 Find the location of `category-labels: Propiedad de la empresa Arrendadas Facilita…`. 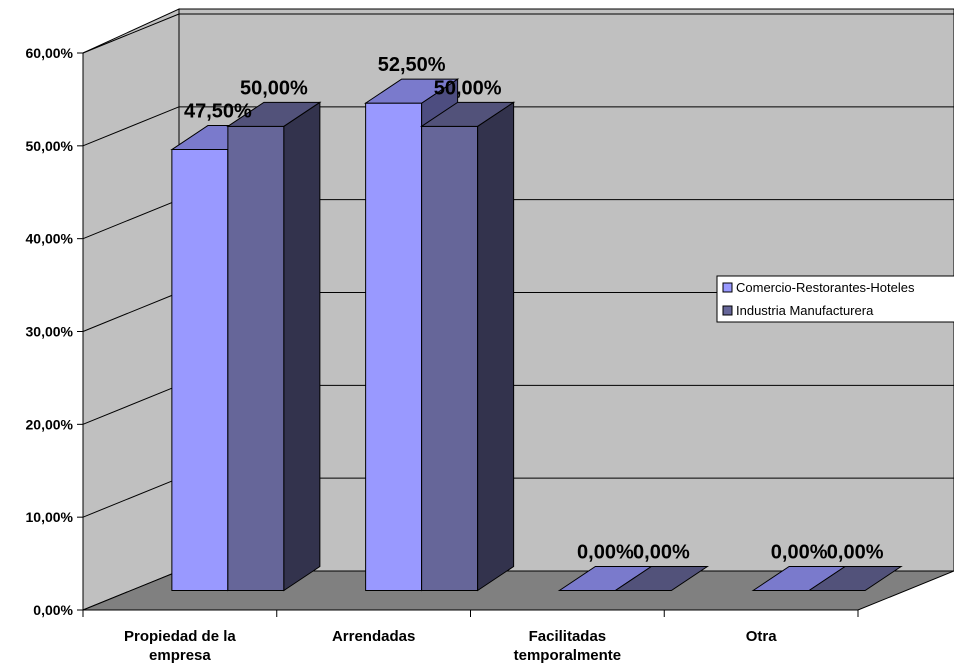

category-labels: Propiedad de la empresa Arrendadas Facilita… is located at coordinates (470, 637).